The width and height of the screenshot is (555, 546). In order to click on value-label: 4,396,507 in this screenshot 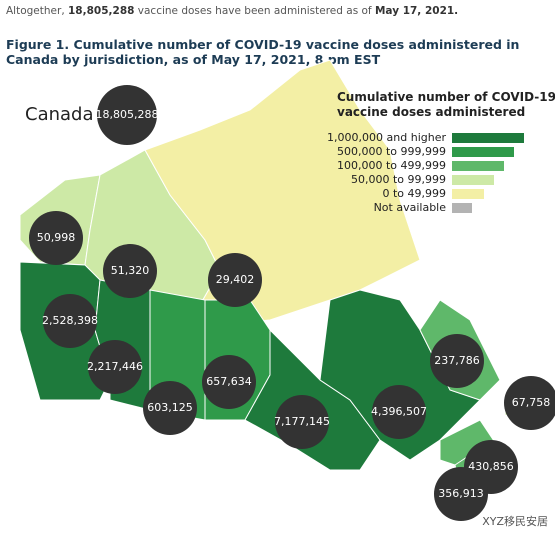, I will do `click(399, 411)`.